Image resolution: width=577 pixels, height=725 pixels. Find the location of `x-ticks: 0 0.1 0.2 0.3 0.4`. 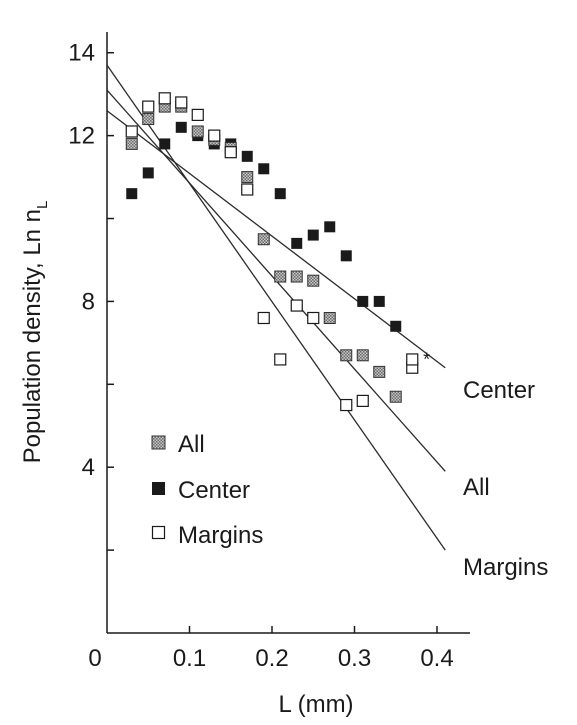

x-ticks: 0 0.1 0.2 0.3 0.4 is located at coordinates (271, 649).